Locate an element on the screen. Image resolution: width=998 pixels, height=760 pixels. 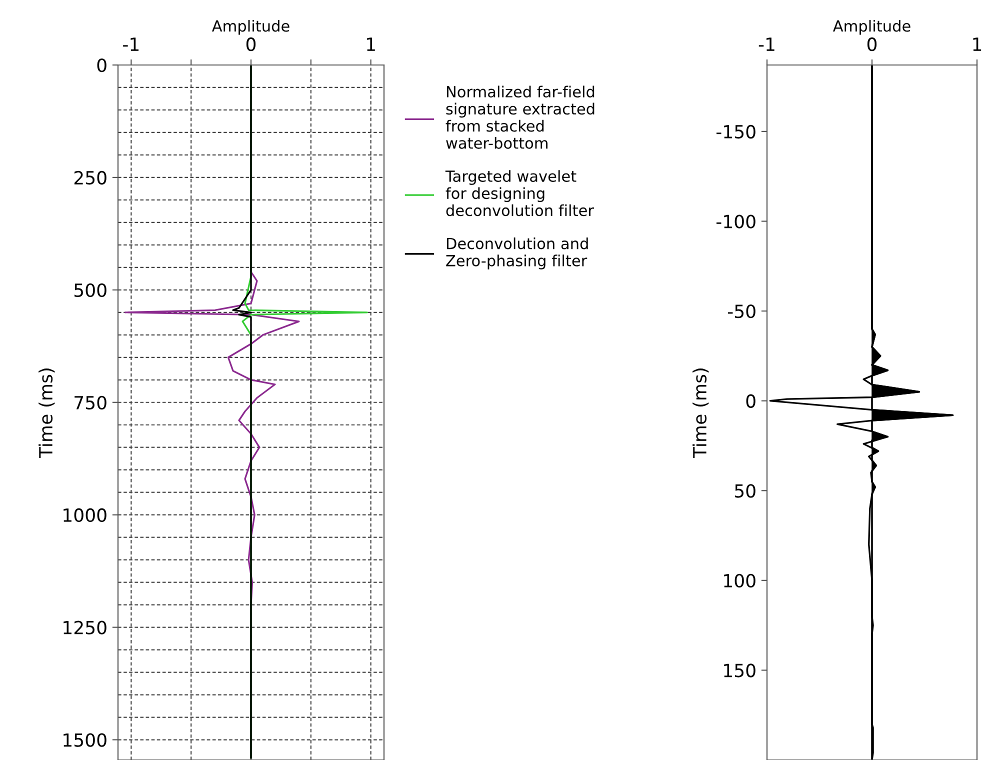
y-tick-label: 250 is located at coordinates (90, 177).